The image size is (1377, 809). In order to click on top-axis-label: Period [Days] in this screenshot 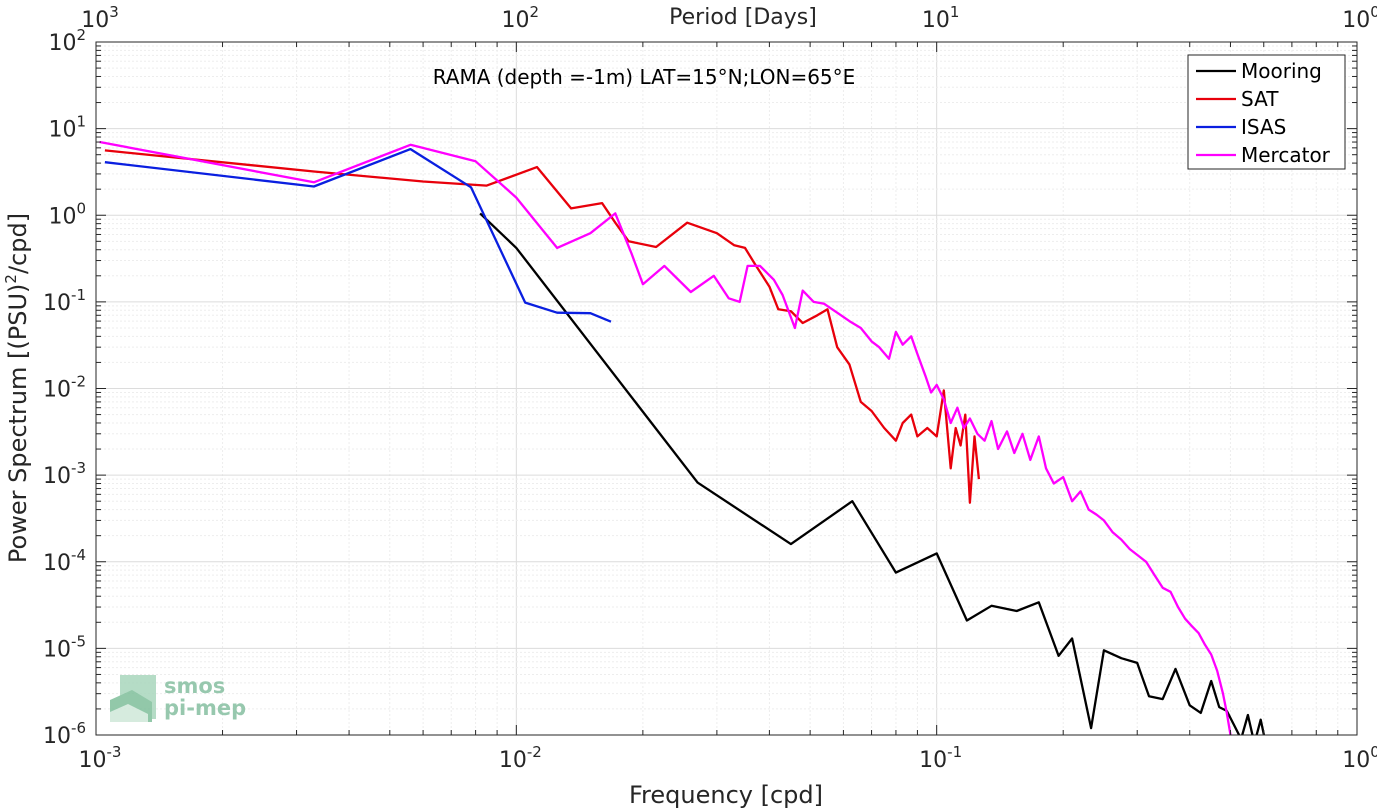, I will do `click(743, 17)`.